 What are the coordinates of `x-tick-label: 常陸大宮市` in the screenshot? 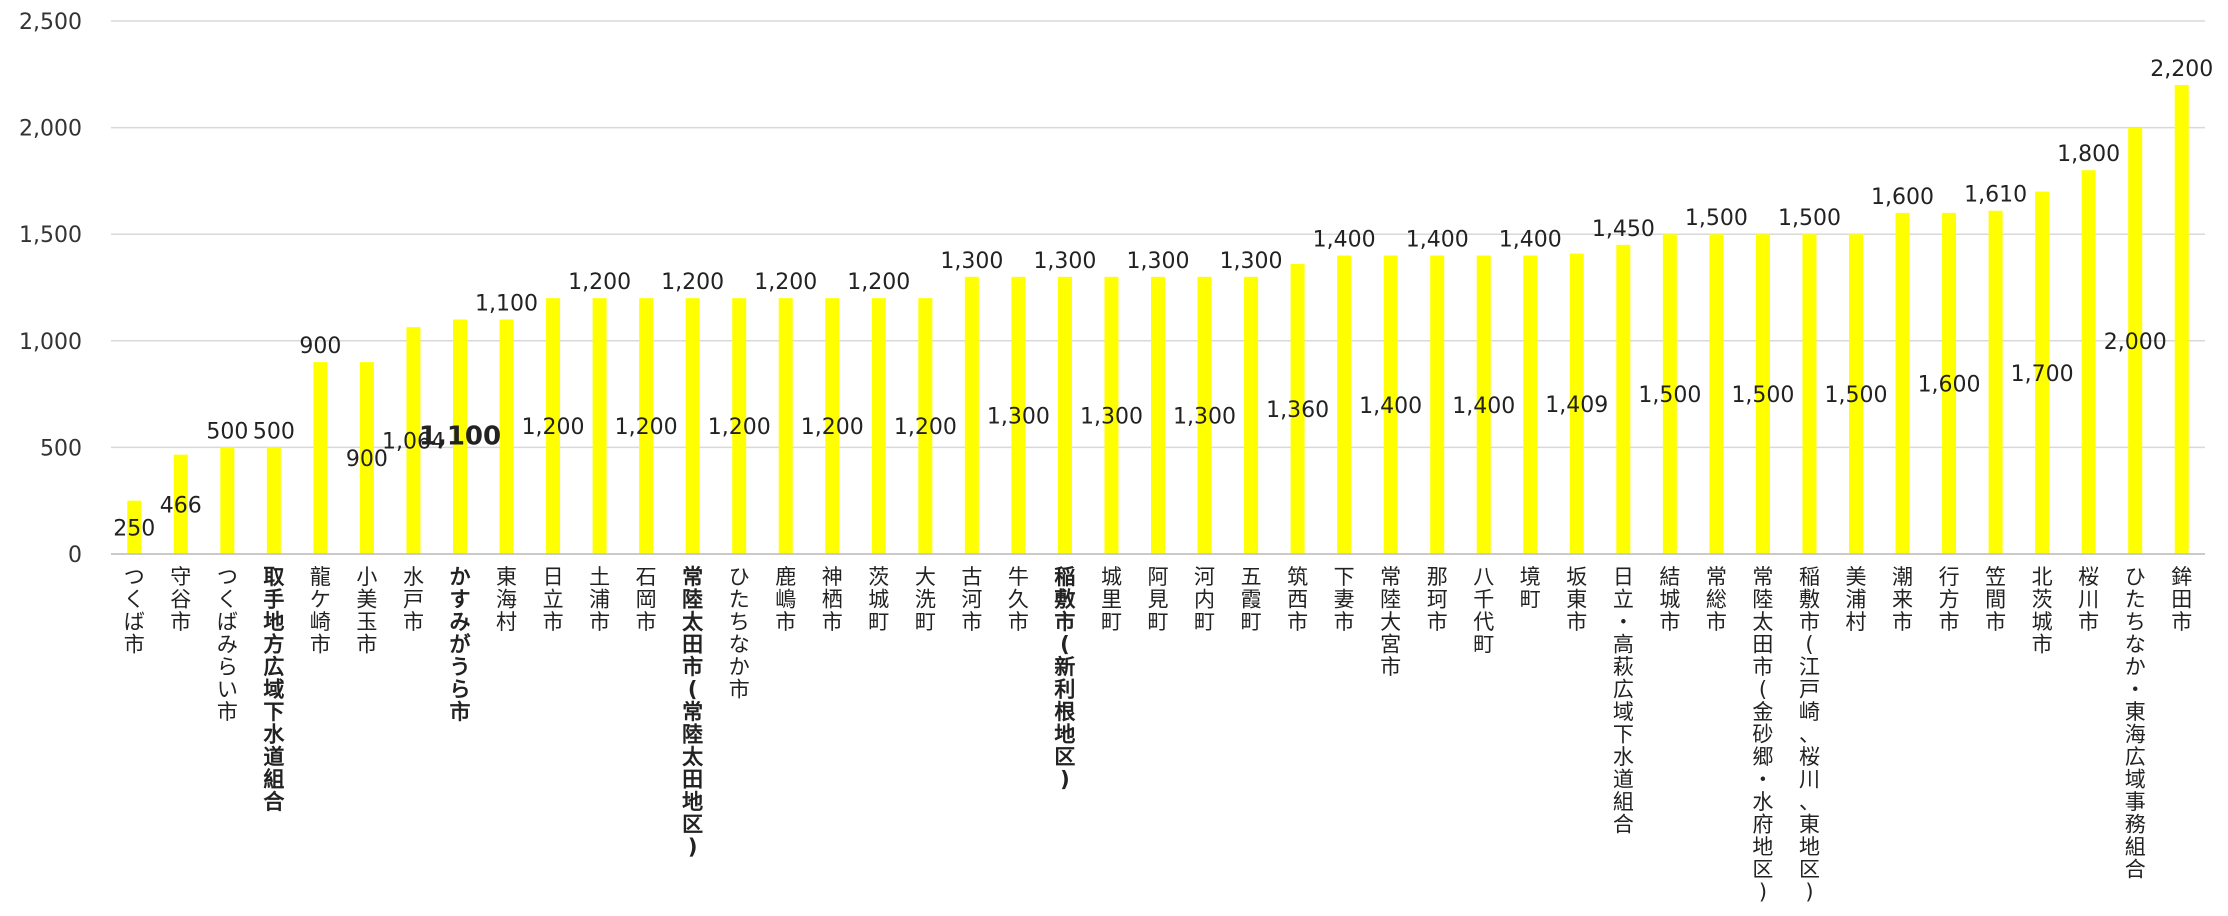 It's located at (1390, 622).